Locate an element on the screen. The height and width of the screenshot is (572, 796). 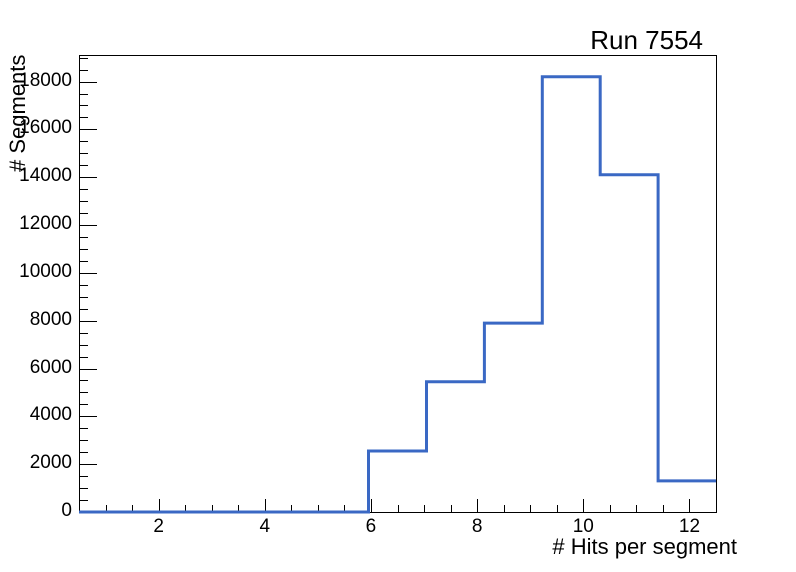
y-tick-label: 10000 is located at coordinates (45, 271).